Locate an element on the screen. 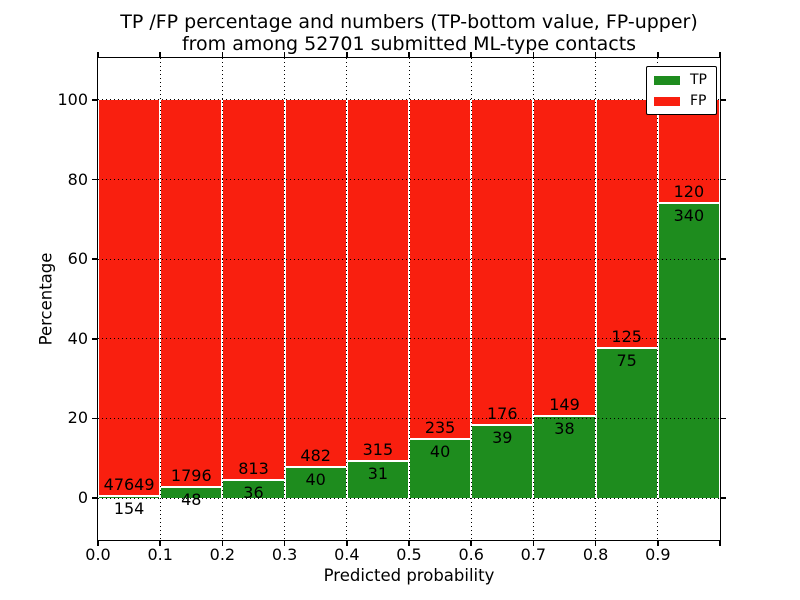 This screenshot has height=600, width=800. fp-count-label: 149 is located at coordinates (564, 405).